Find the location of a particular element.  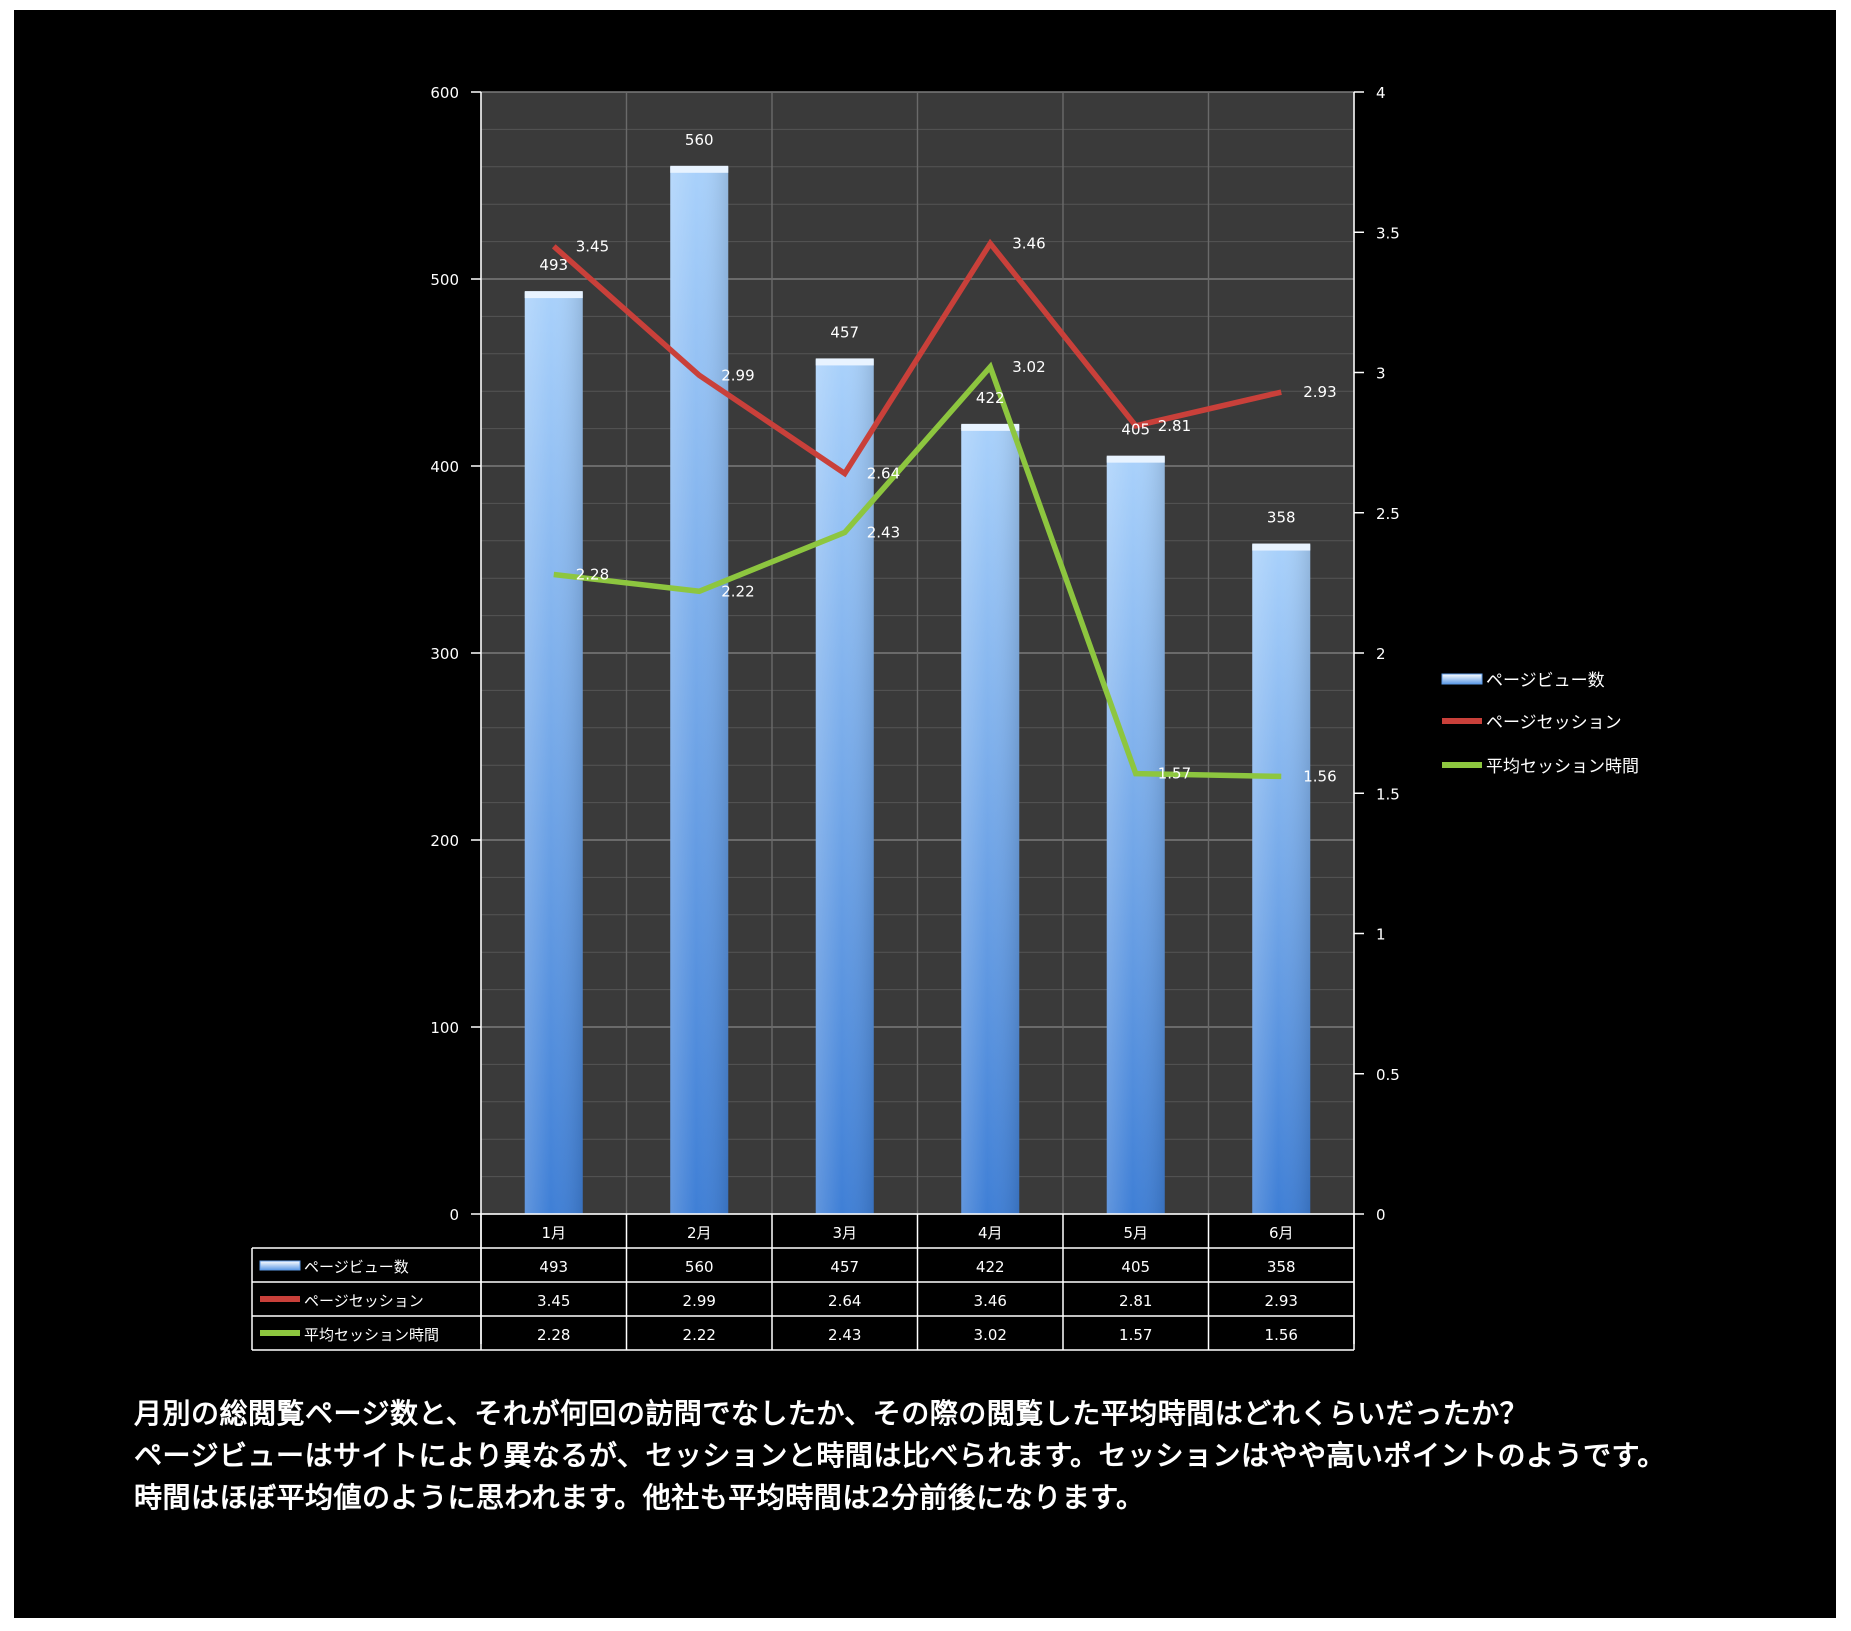

table-cell-value: 3.02 is located at coordinates (990, 1335).